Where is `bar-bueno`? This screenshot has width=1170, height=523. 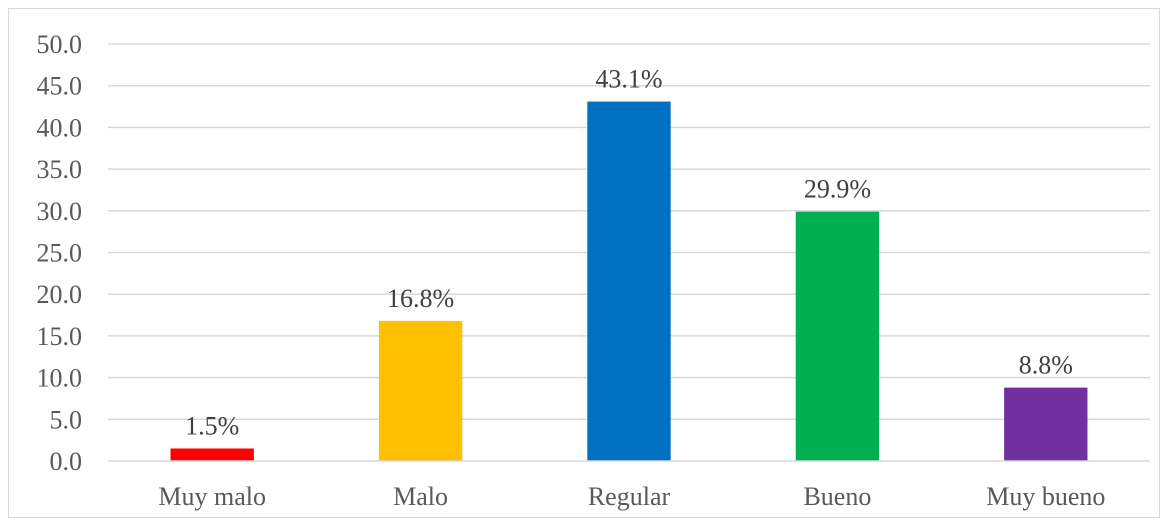 bar-bueno is located at coordinates (837, 336).